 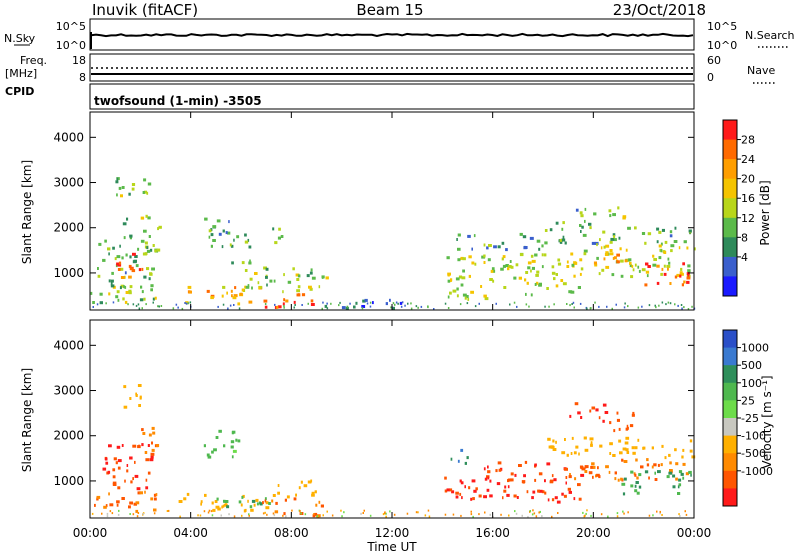 I want to click on nsearch-tick-bottom: 10^0, so click(x=722, y=45).